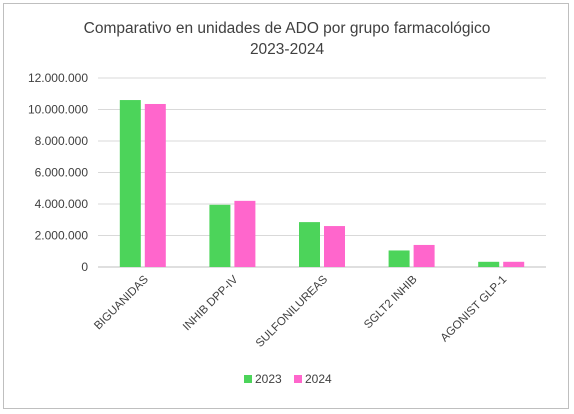  I want to click on bar-2024-sulfonilureas, so click(334, 246).